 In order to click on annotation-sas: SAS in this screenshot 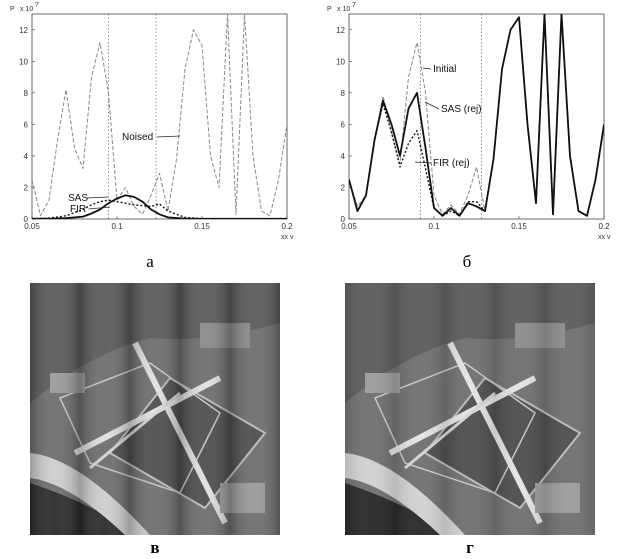, I will do `click(78, 198)`.